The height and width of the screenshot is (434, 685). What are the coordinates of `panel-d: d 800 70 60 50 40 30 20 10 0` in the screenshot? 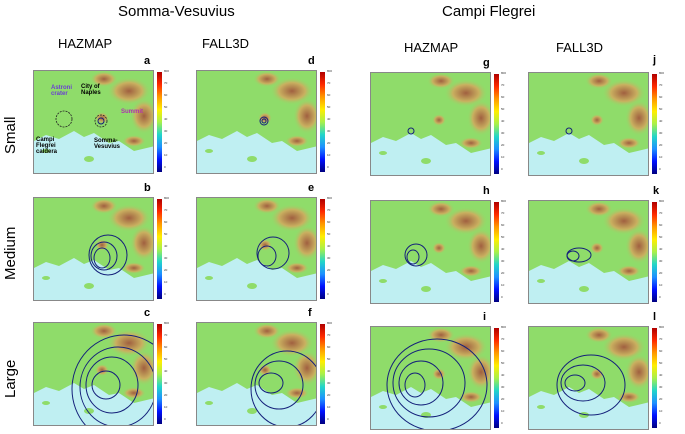 It's located at (268, 117).